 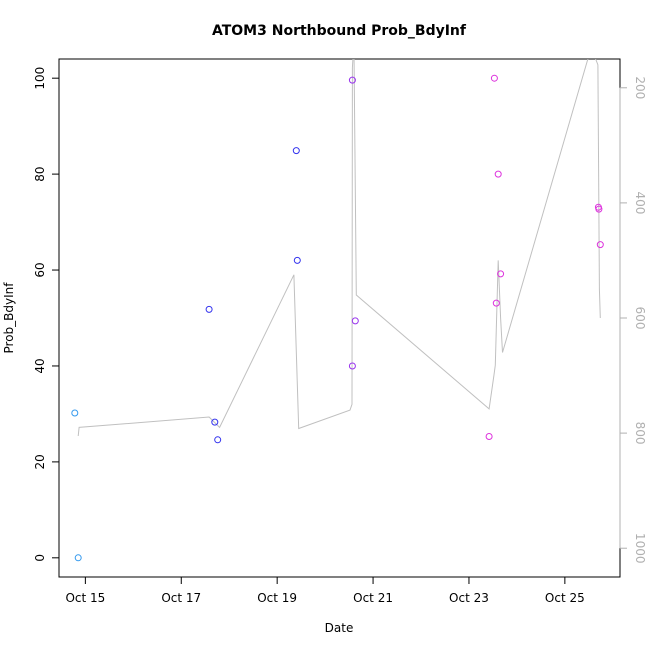 I want to click on y-tick-label: 20, so click(x=40, y=461).